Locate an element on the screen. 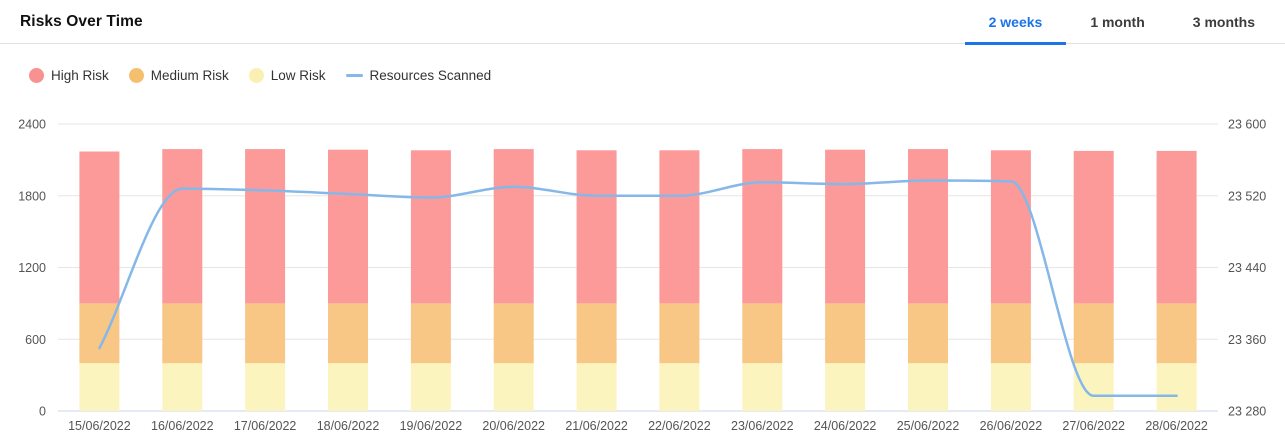  tab-3-months: 3 months is located at coordinates (1224, 22).